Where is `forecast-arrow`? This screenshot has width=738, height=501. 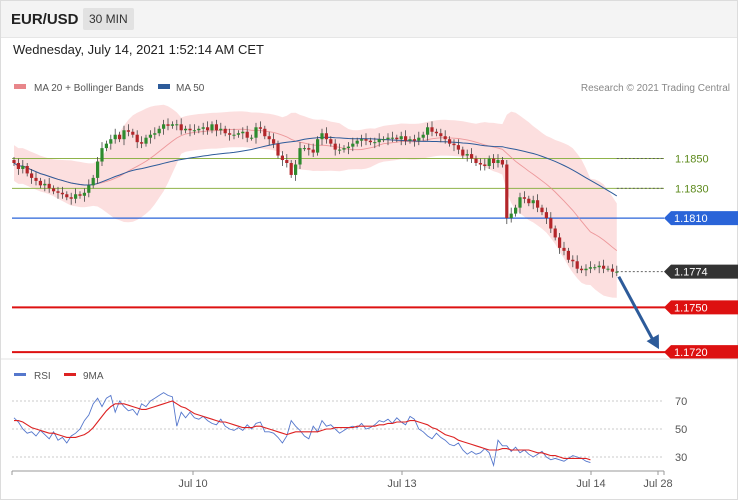
forecast-arrow is located at coordinates (638, 312).